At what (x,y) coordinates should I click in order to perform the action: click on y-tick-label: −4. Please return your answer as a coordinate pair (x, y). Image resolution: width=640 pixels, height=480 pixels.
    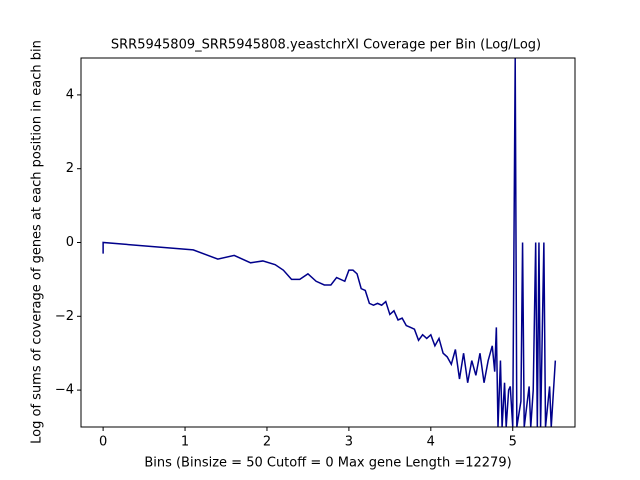
    Looking at the image, I should click on (64, 390).